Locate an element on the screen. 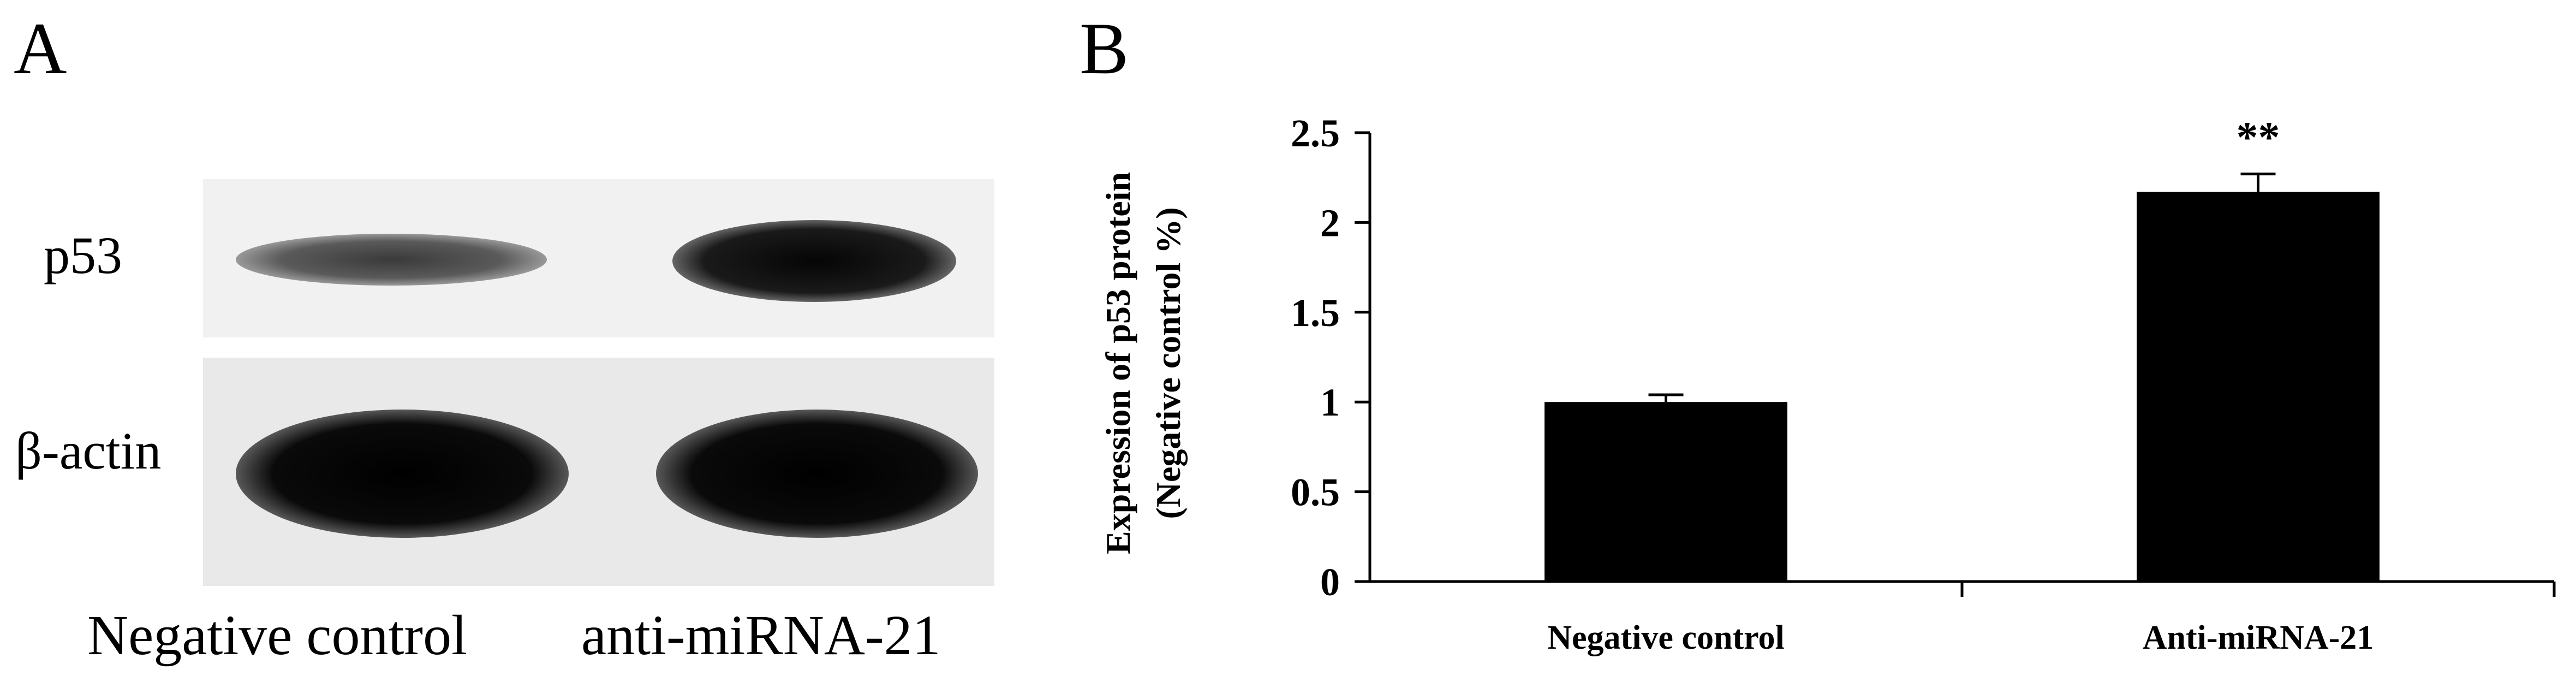 This screenshot has height=676, width=2576. significance-label-1: ** is located at coordinates (2258, 138).